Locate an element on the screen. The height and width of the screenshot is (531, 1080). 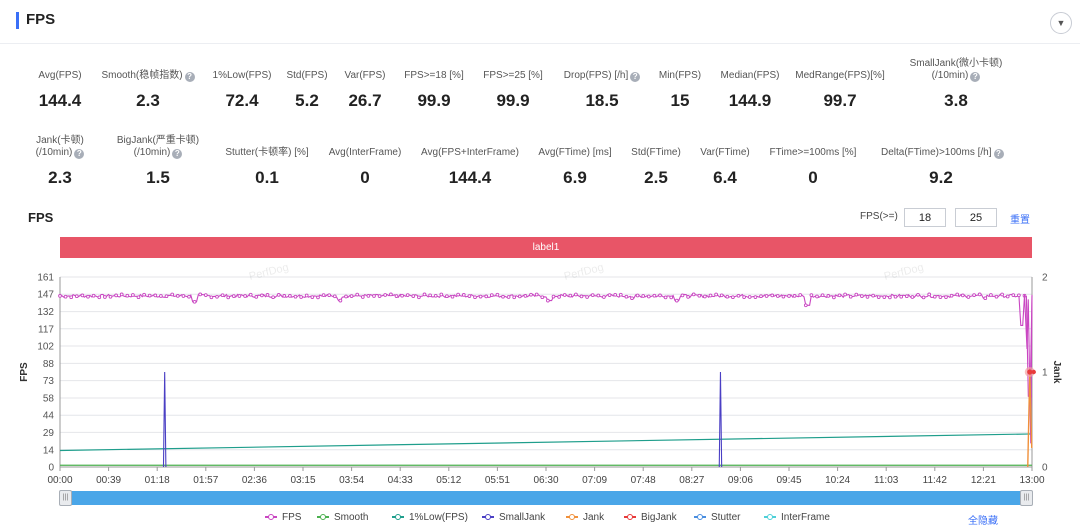
metric-label-text: Median(FPS) is located at coordinates (750, 75).